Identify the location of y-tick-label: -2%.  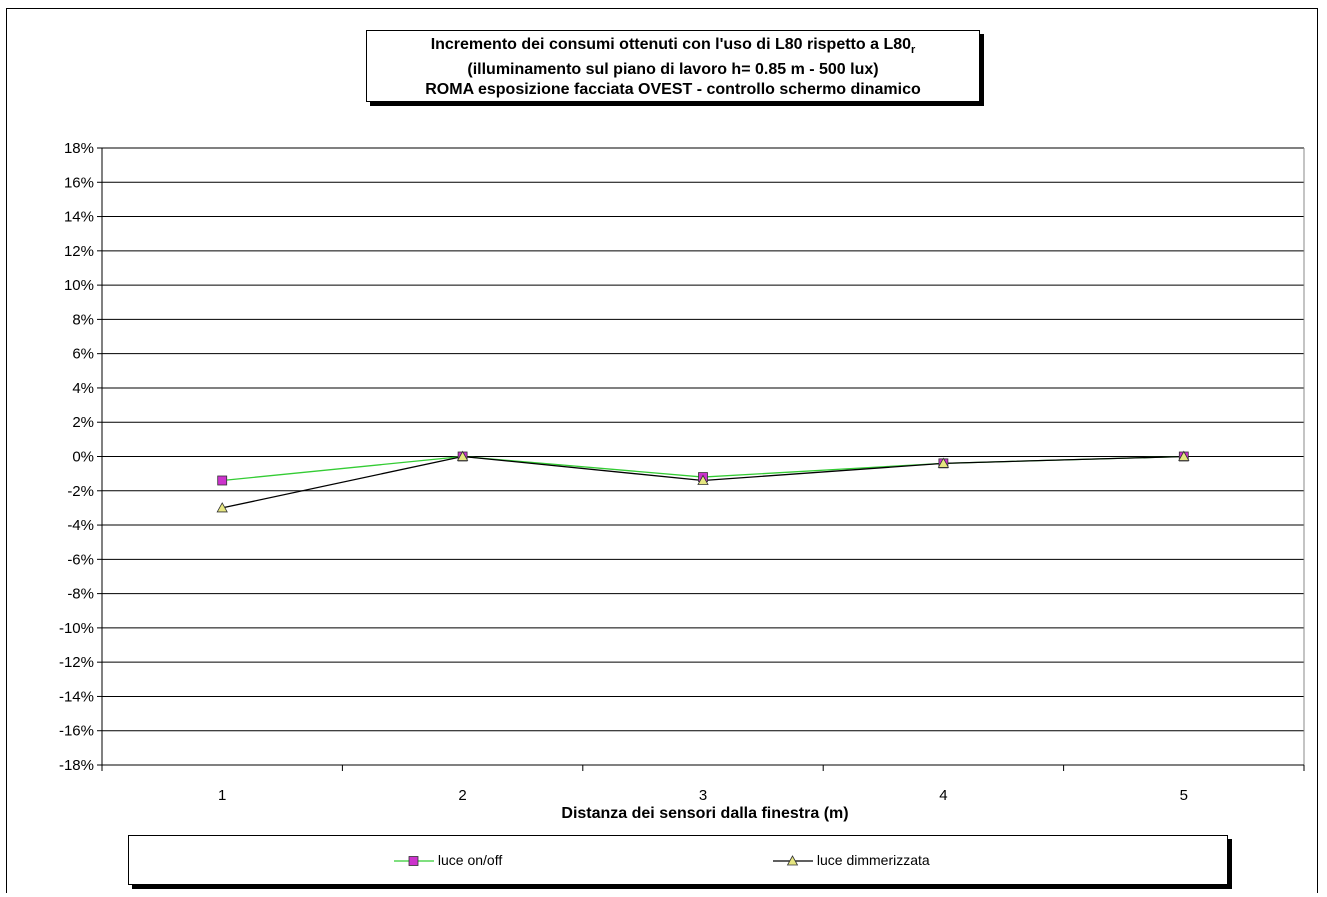
(80, 491).